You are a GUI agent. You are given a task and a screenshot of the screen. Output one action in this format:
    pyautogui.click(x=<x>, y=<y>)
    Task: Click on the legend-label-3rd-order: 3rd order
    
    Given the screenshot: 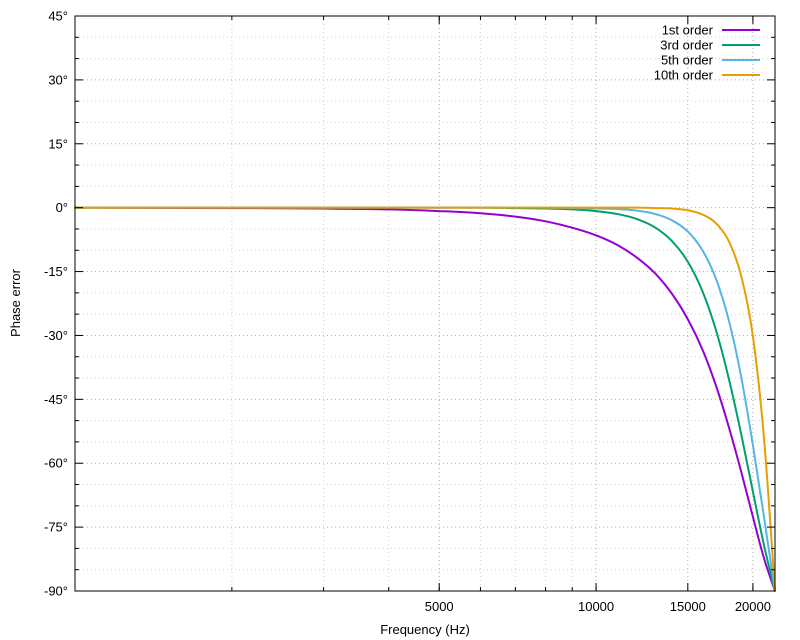 What is the action you would take?
    pyautogui.click(x=686, y=45)
    